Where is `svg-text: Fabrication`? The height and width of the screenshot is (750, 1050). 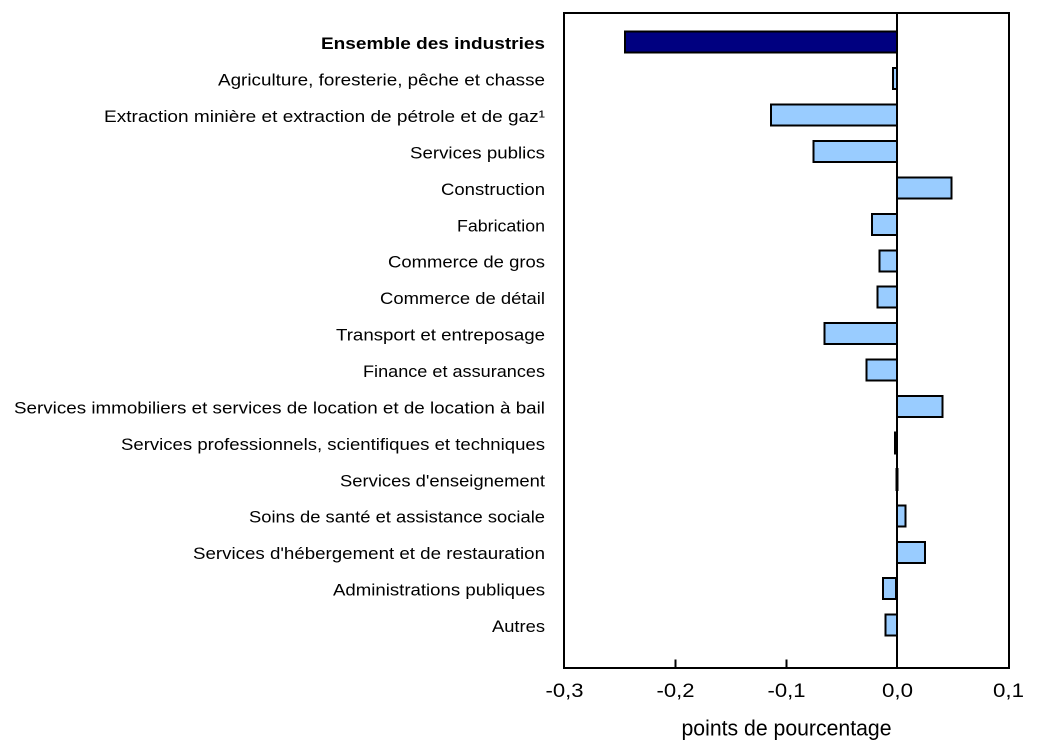 svg-text: Fabrication is located at coordinates (501, 225).